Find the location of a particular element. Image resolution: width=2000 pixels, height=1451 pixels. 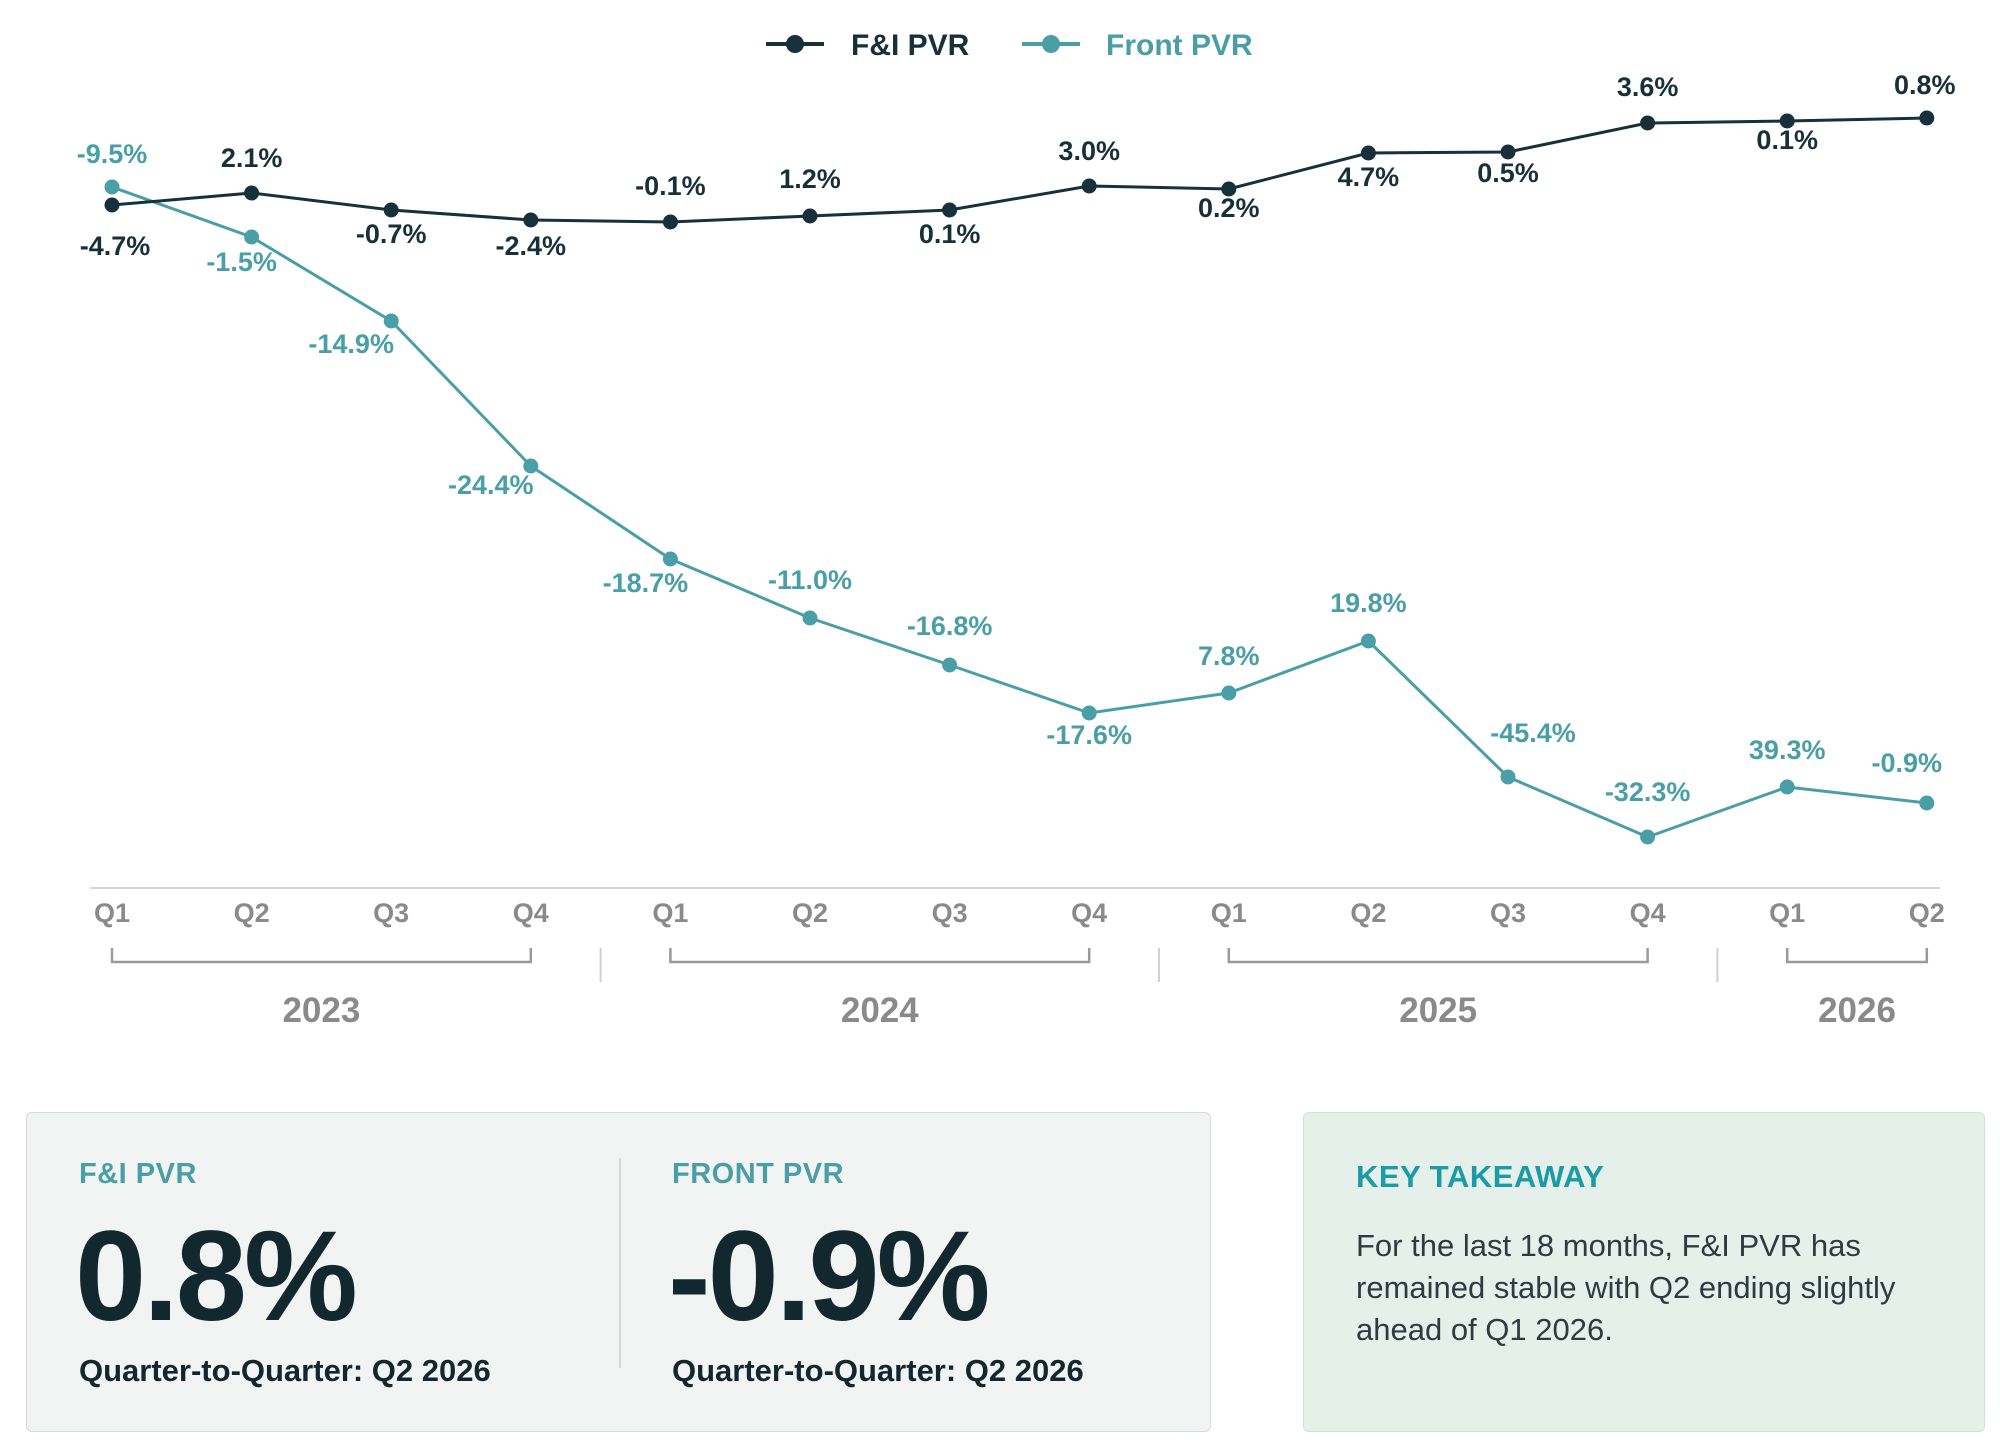

front-data-label: -45.4% is located at coordinates (1533, 733).